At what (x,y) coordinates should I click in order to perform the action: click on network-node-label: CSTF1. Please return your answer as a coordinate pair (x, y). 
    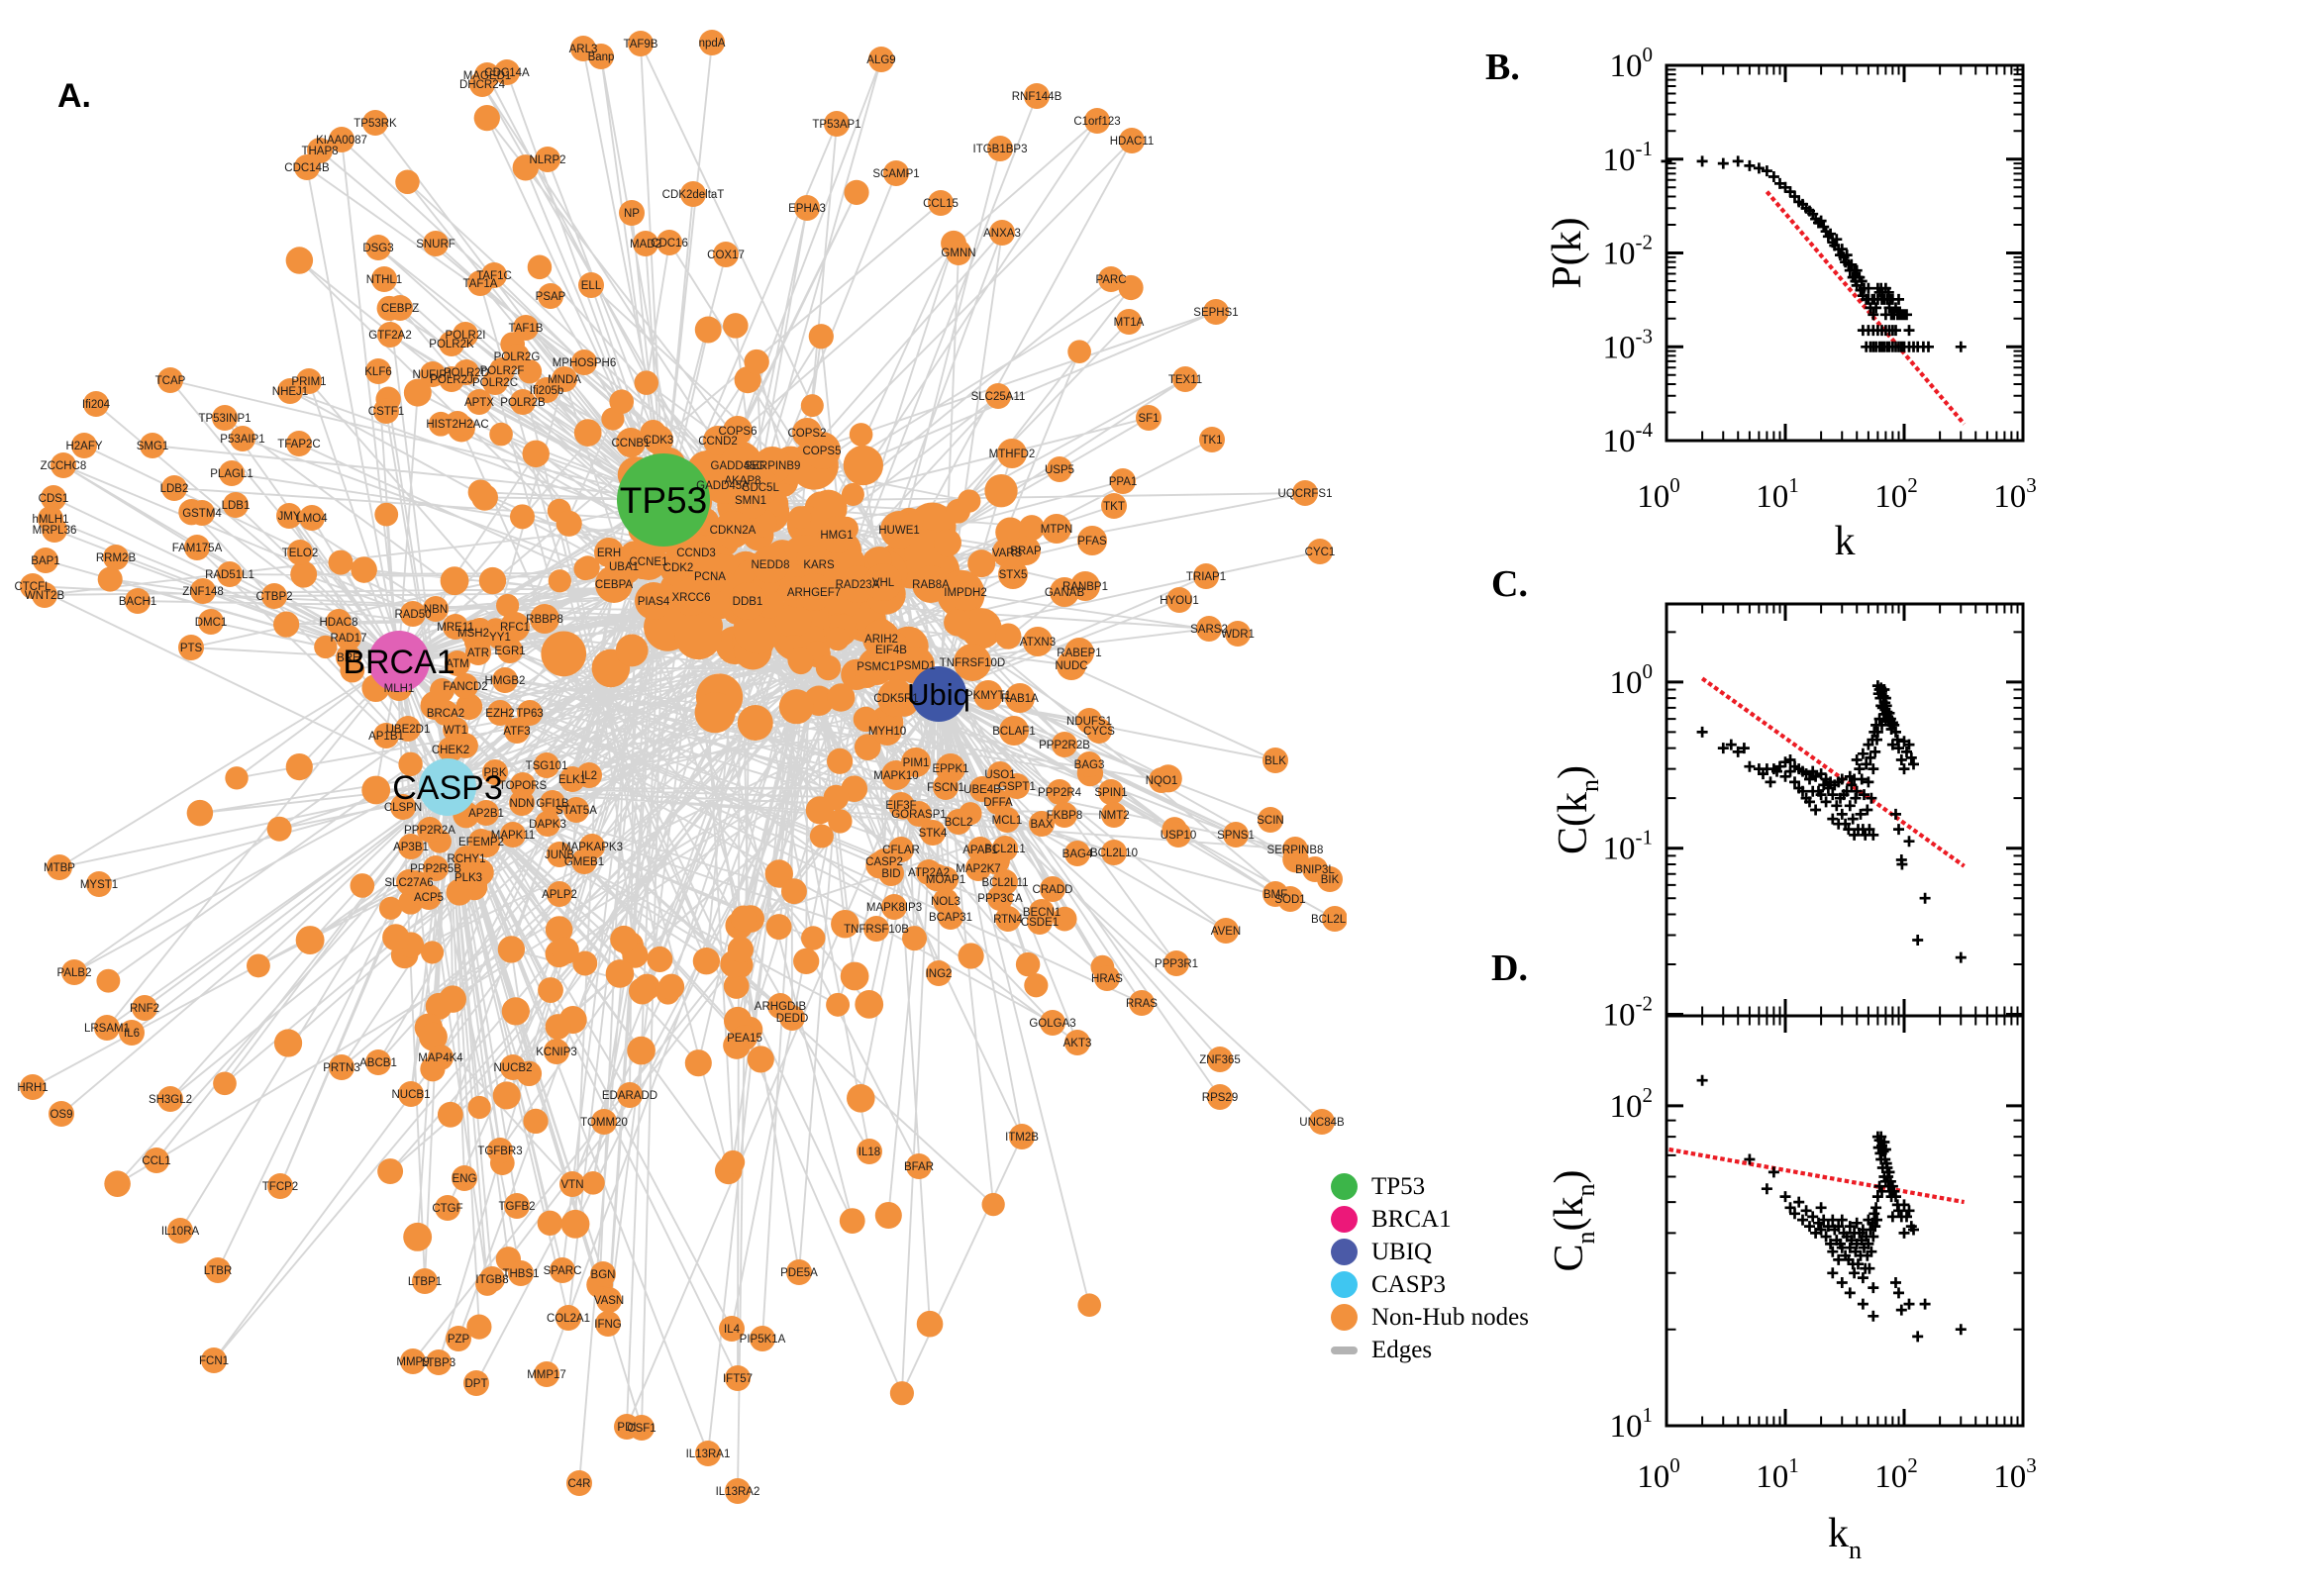
    Looking at the image, I should click on (386, 412).